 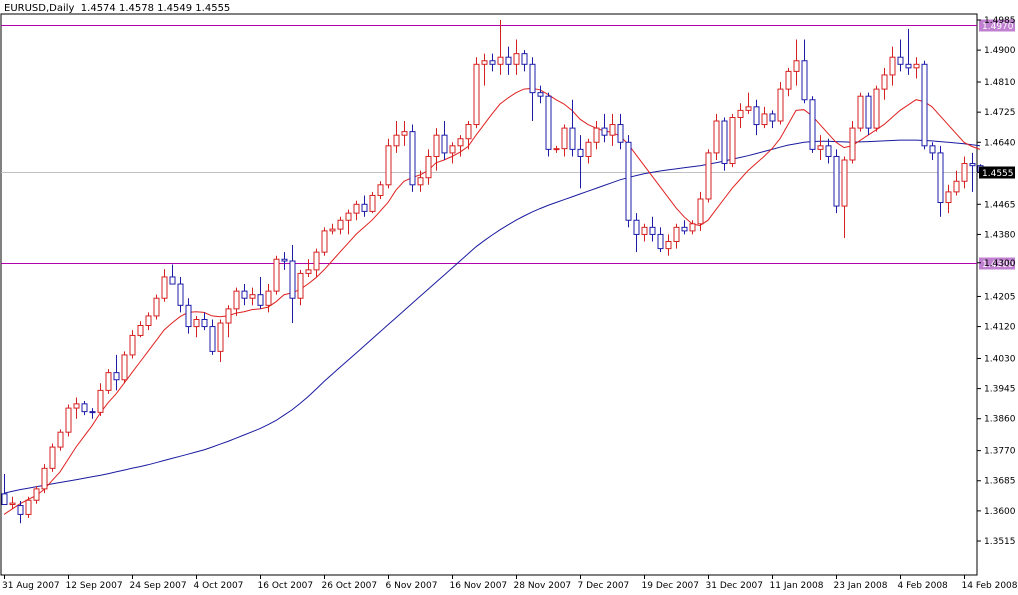 What do you see at coordinates (1000, 51) in the screenshot?
I see `y-tick-label: 1.4900` at bounding box center [1000, 51].